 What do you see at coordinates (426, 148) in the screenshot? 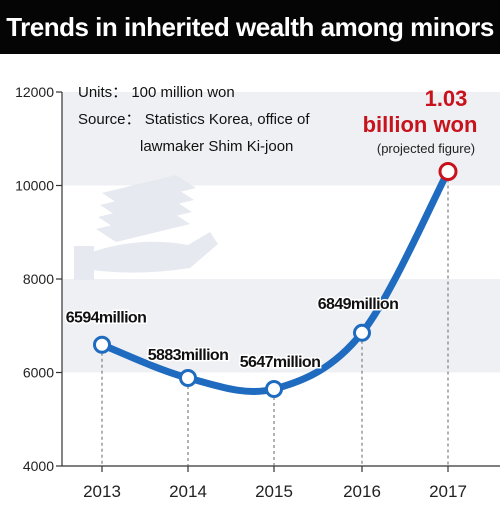
I see `callout-note: (projected figure)` at bounding box center [426, 148].